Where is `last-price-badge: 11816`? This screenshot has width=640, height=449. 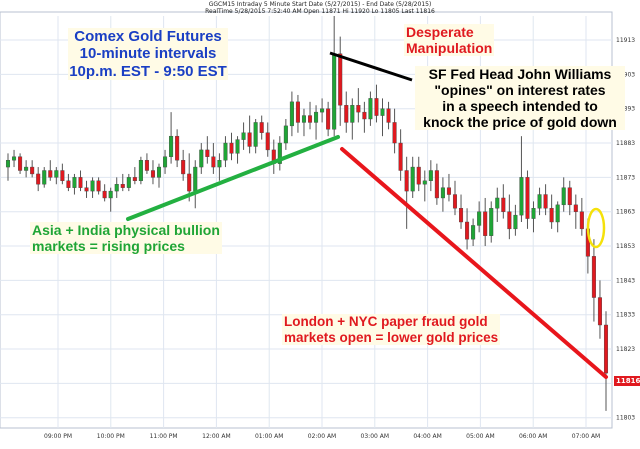 last-price-badge: 11816 is located at coordinates (627, 381).